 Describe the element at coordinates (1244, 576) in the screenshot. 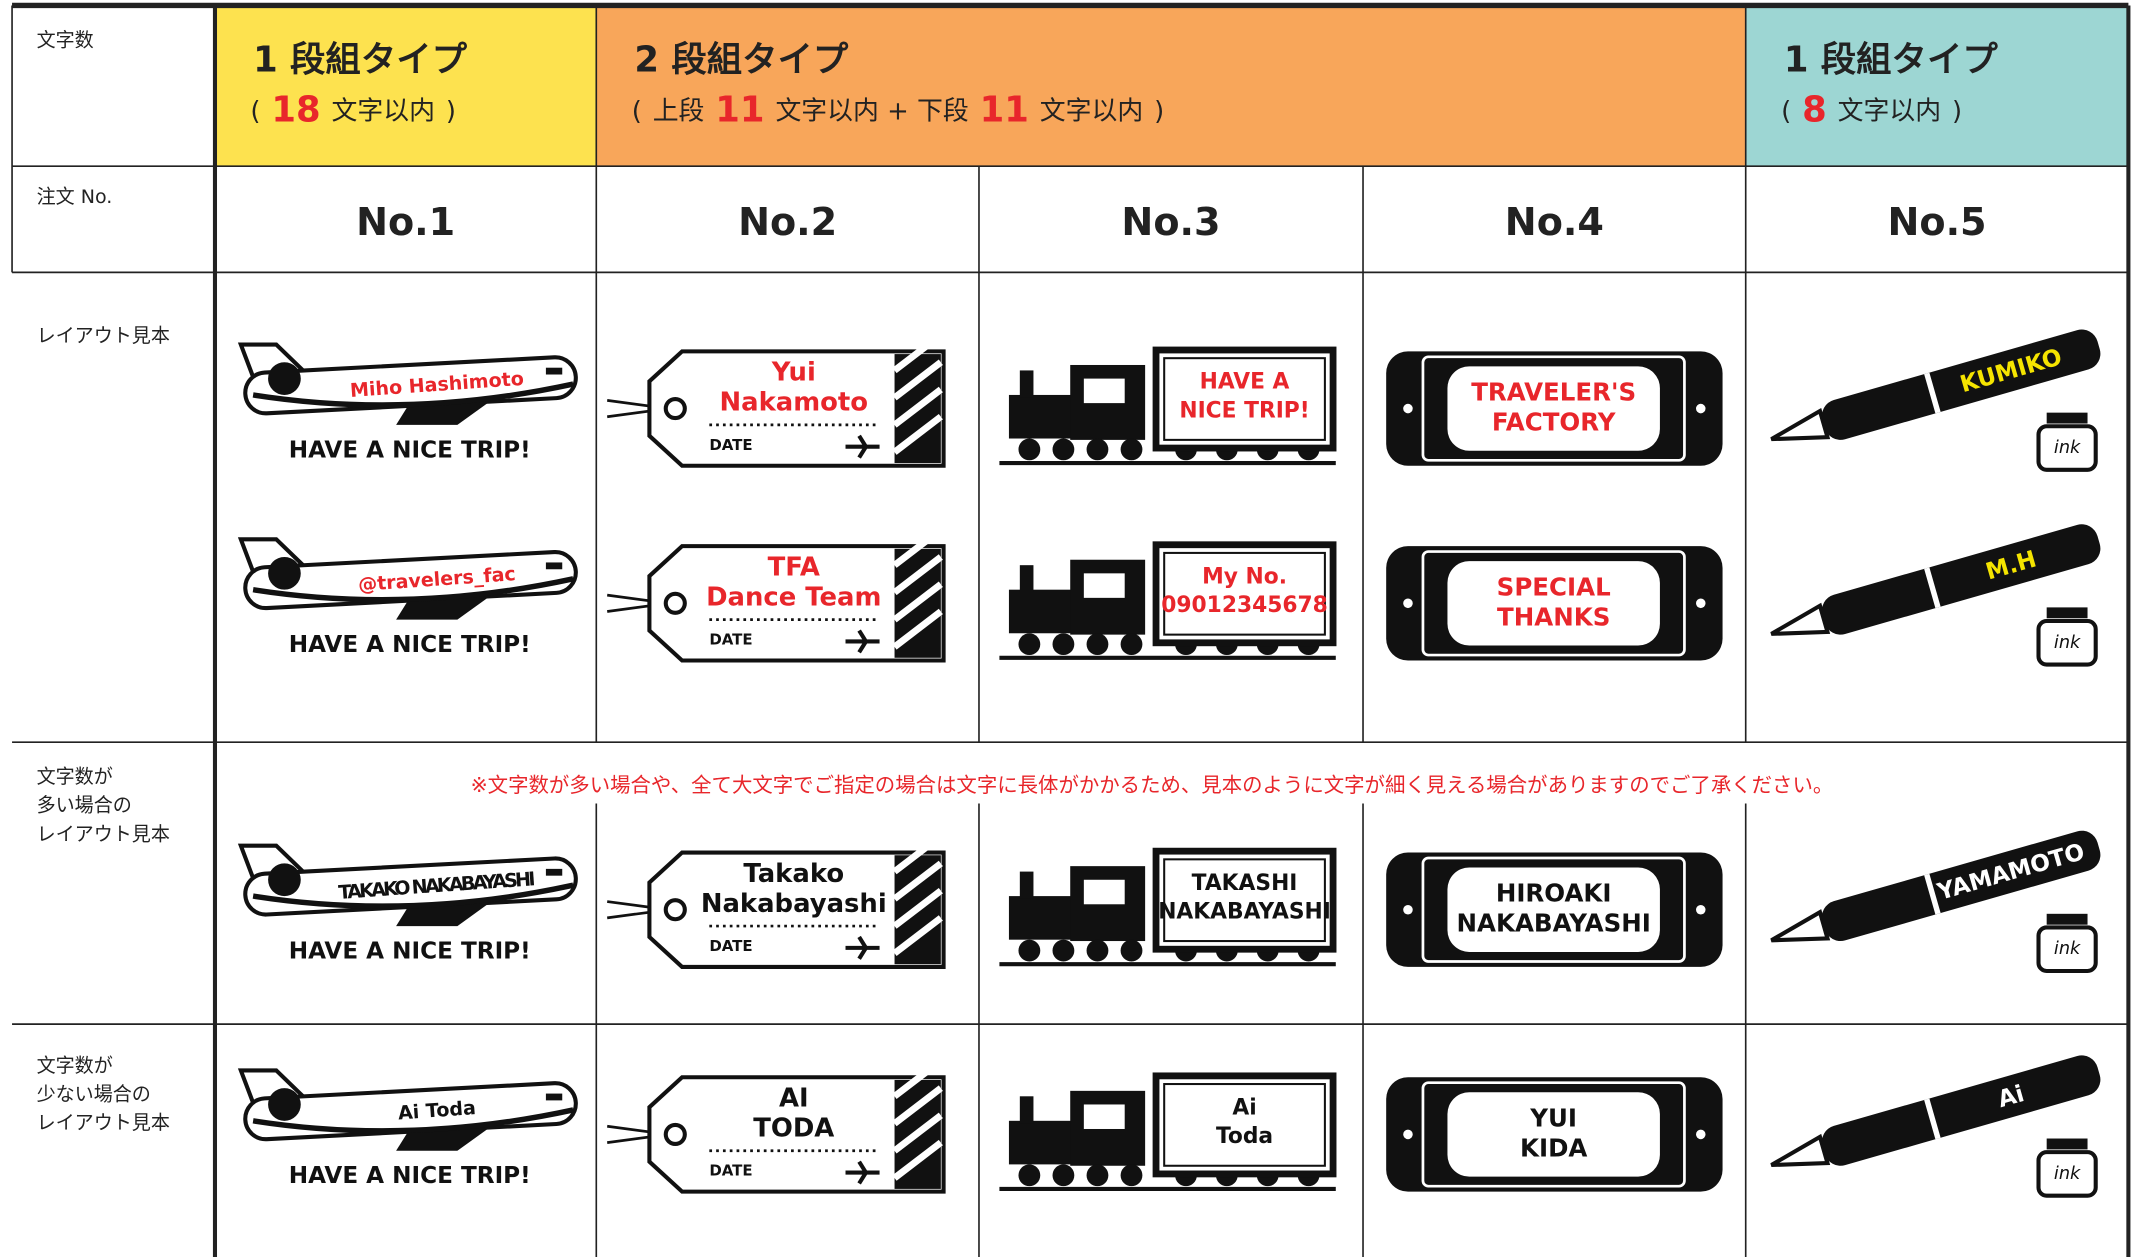

I see `train-text: My No.` at that location.